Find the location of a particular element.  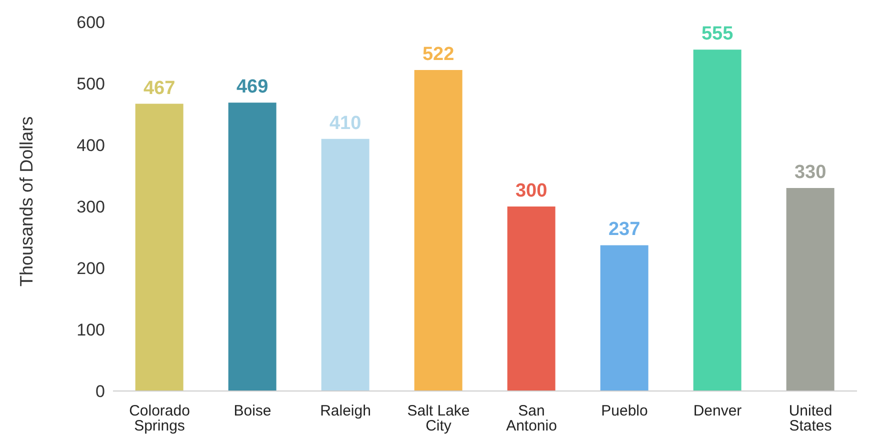

x-tick-label: Denver is located at coordinates (717, 411).